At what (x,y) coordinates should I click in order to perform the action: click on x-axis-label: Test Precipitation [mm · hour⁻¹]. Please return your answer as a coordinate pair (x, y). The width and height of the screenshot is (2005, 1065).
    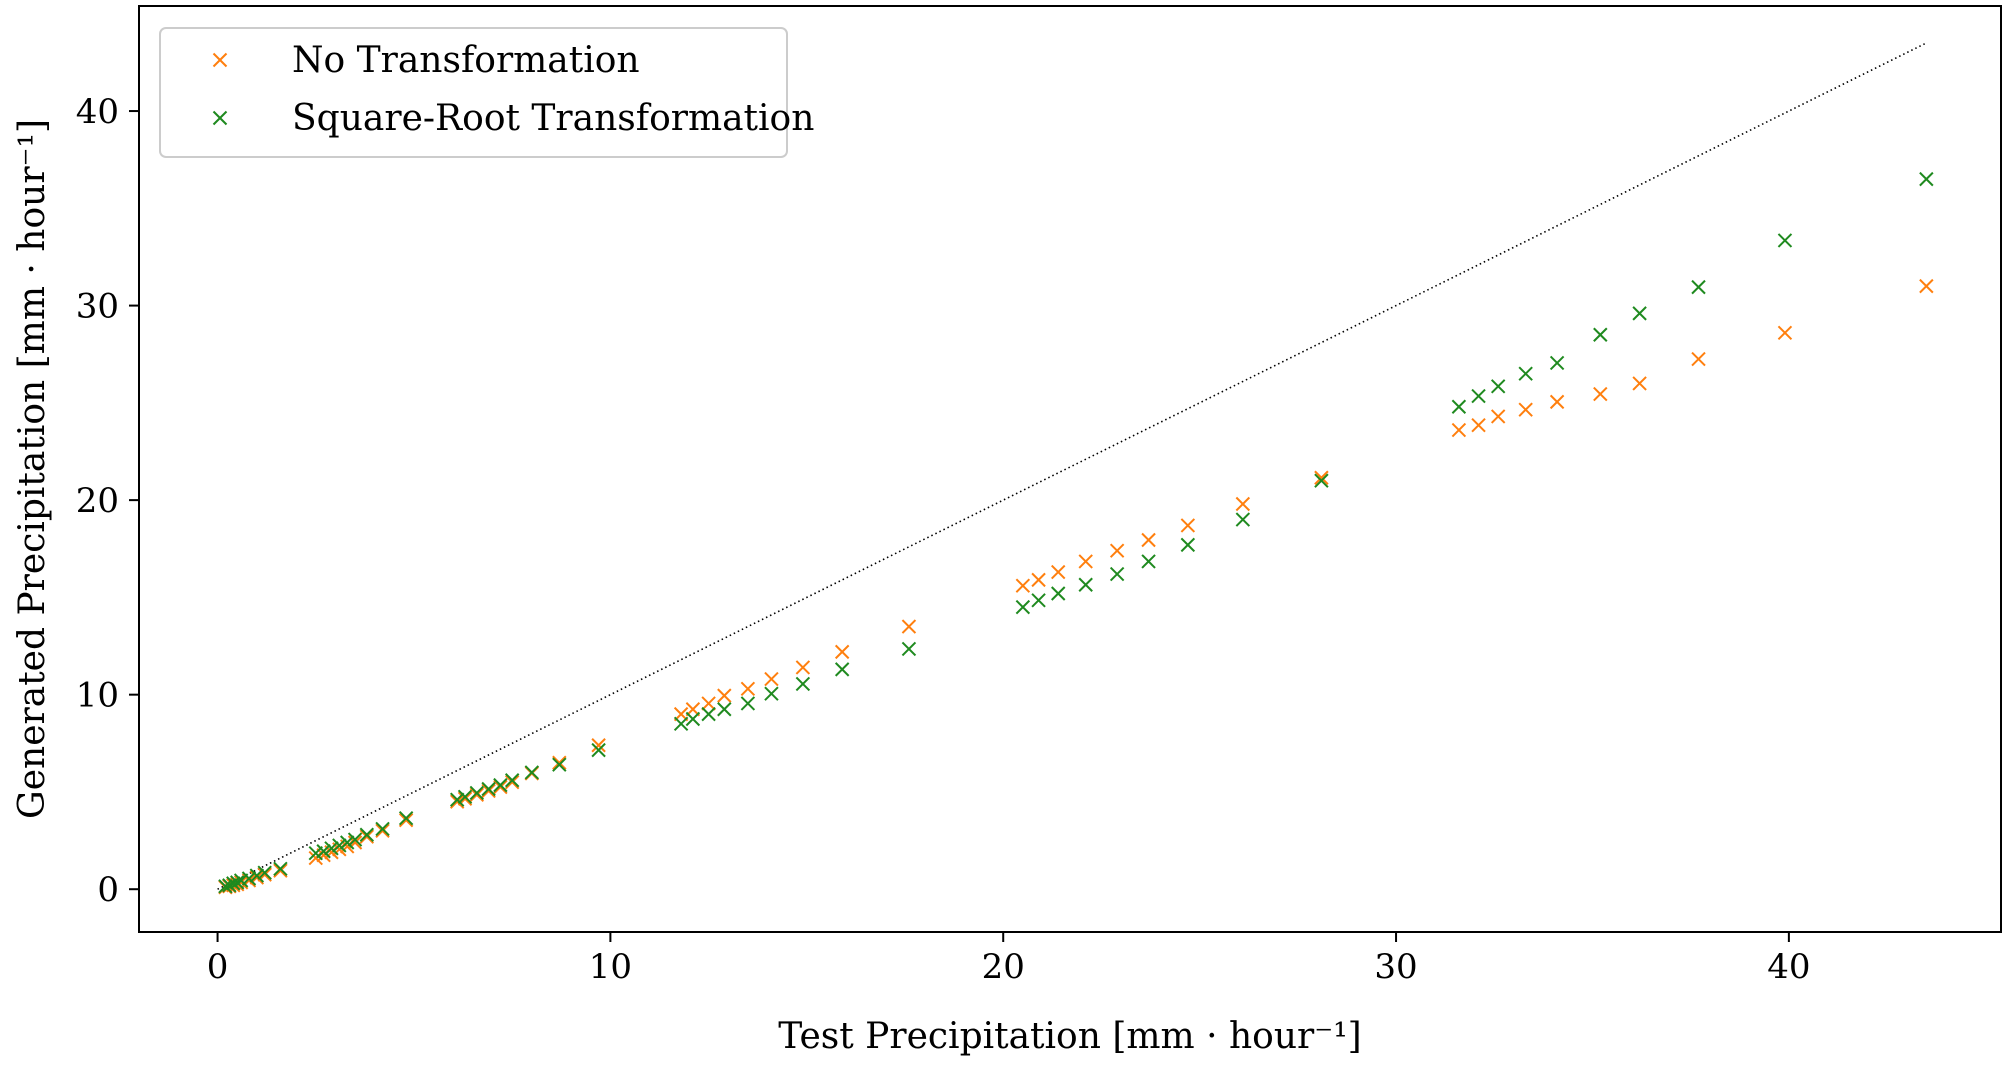
    Looking at the image, I should click on (1069, 1036).